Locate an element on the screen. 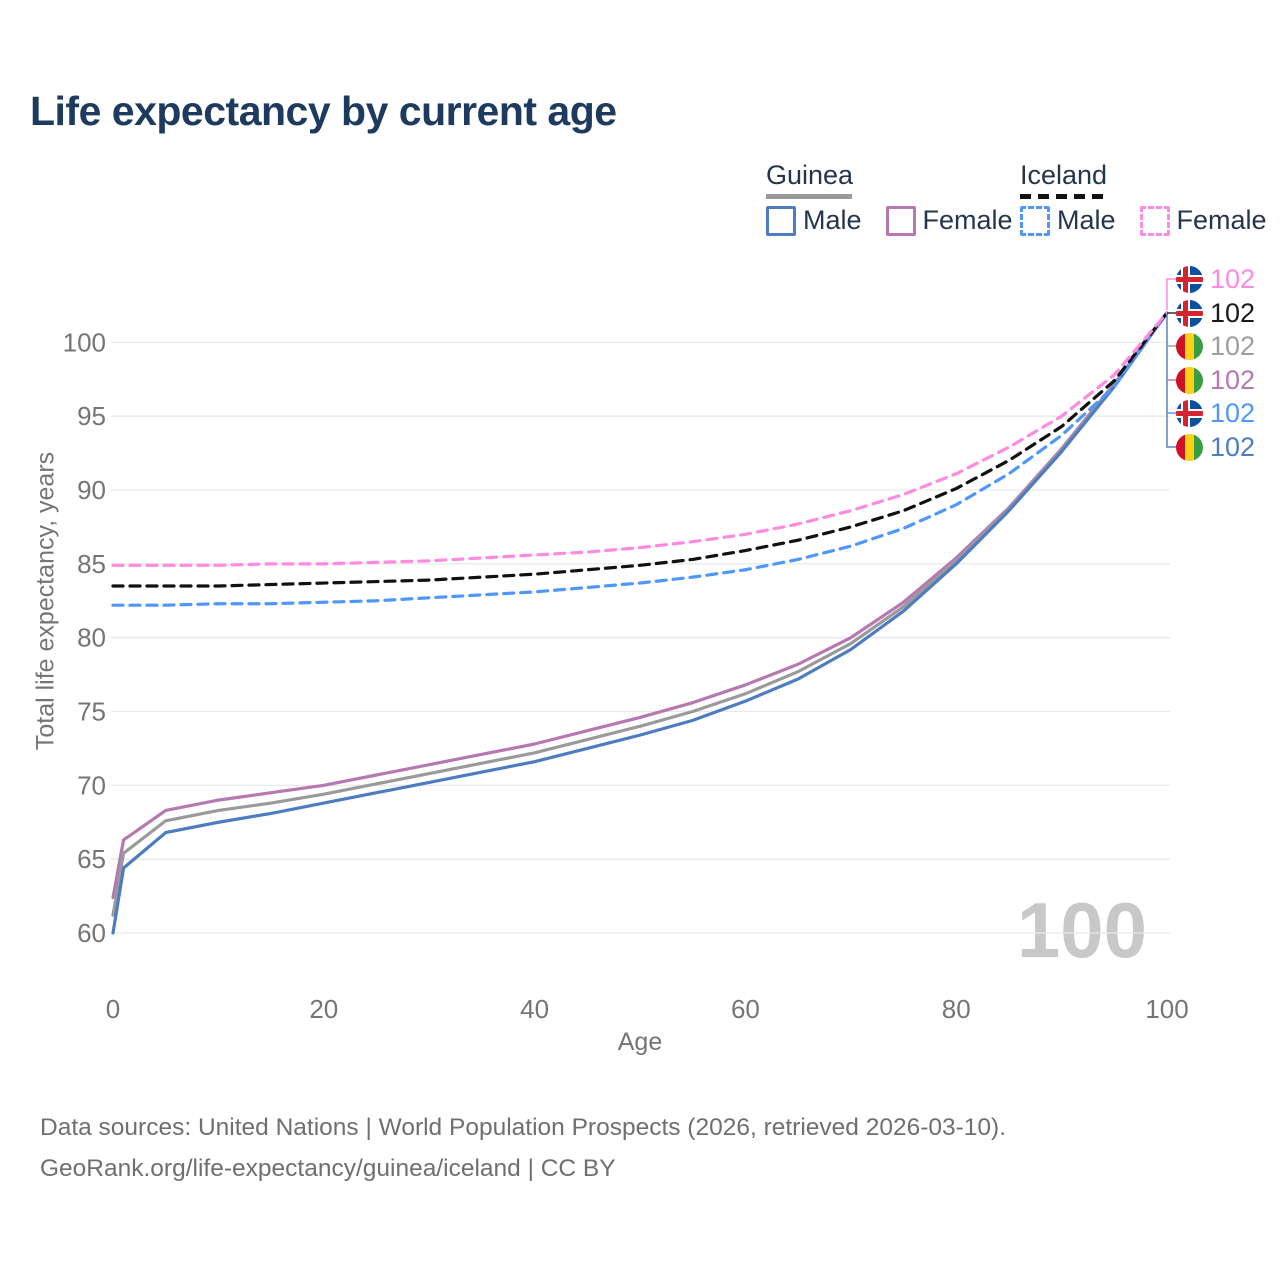 This screenshot has height=1280, width=1280. y-tick-label: 75 is located at coordinates (91, 712).